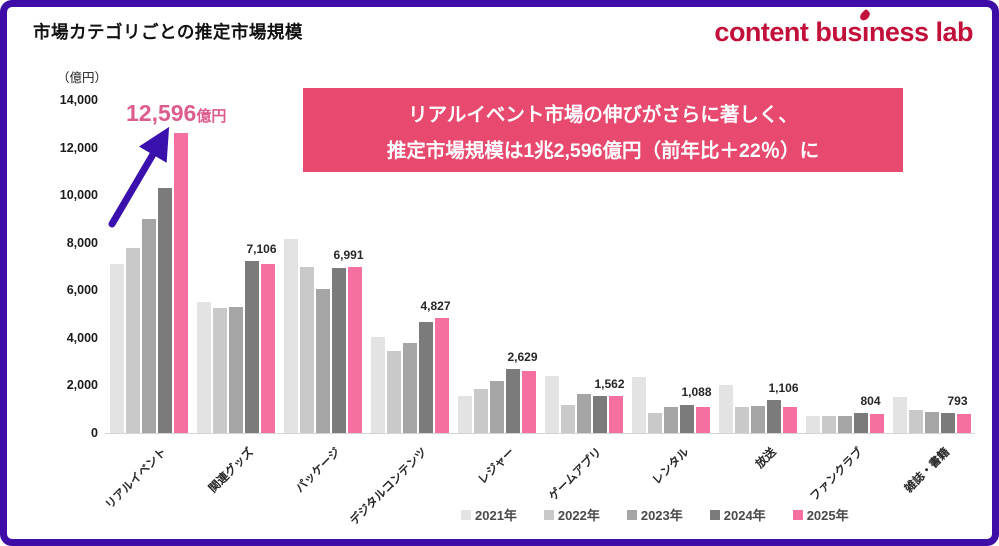  Describe the element at coordinates (788, 32) in the screenshot. I see `logo-text-pre: content bus` at that location.